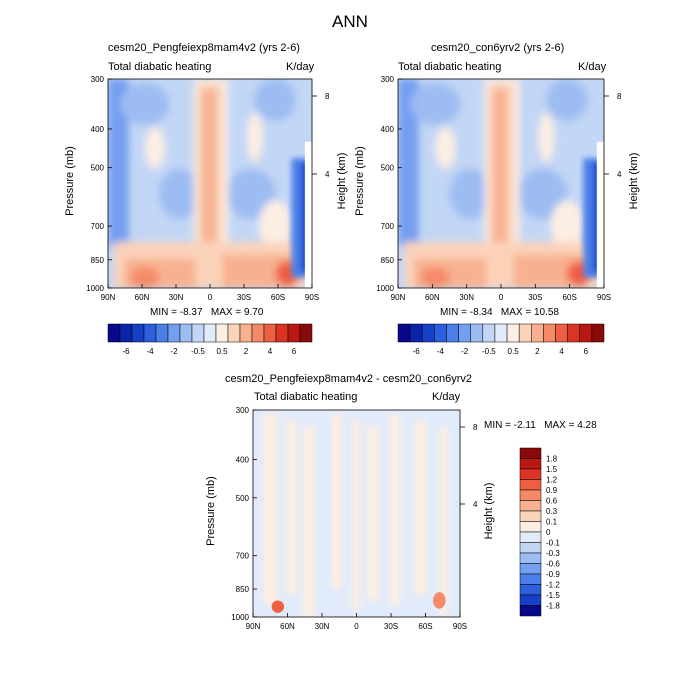 The height and width of the screenshot is (700, 700). What do you see at coordinates (191, 312) in the screenshot?
I see `panel1-min-value: -8.37` at bounding box center [191, 312].